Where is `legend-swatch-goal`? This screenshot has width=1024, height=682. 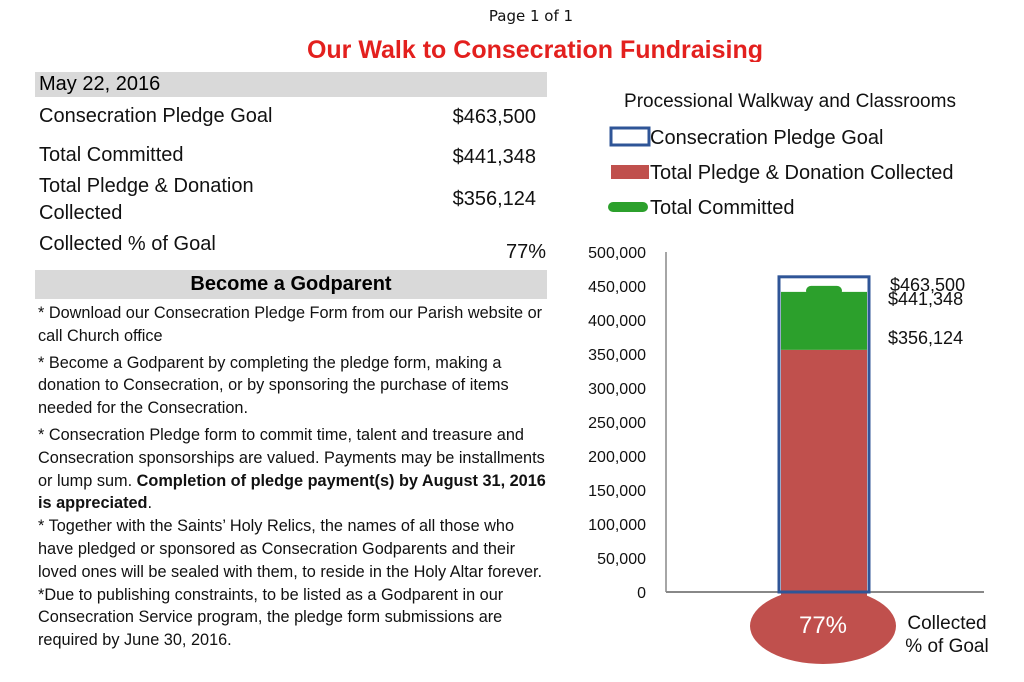 legend-swatch-goal is located at coordinates (630, 136).